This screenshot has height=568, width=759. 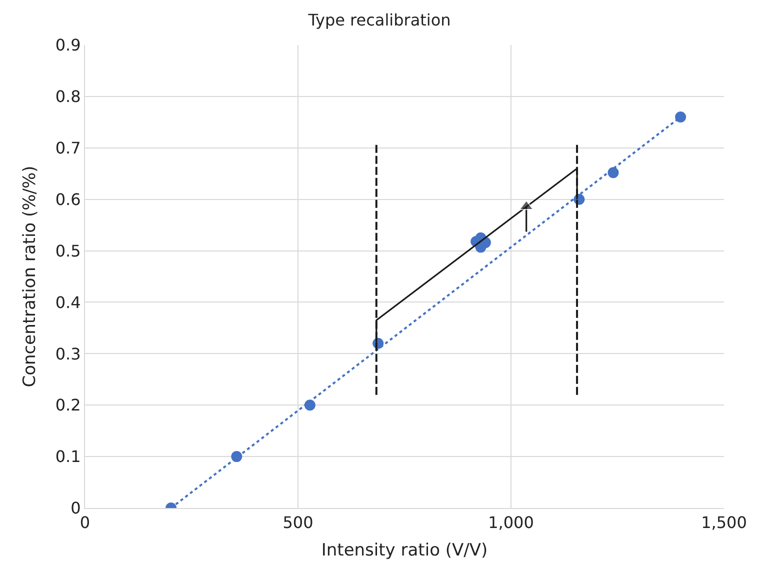 What do you see at coordinates (68, 302) in the screenshot?
I see `y-tick-label: 0.4` at bounding box center [68, 302].